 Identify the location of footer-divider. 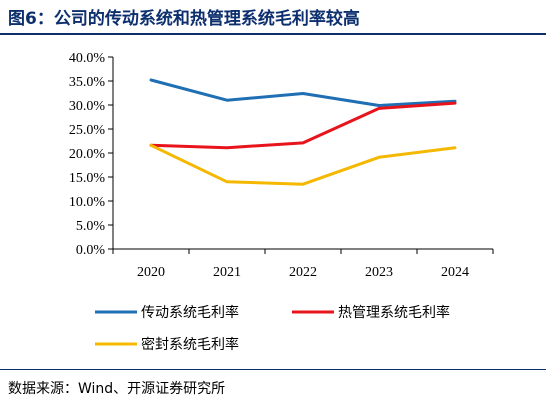
(273, 369).